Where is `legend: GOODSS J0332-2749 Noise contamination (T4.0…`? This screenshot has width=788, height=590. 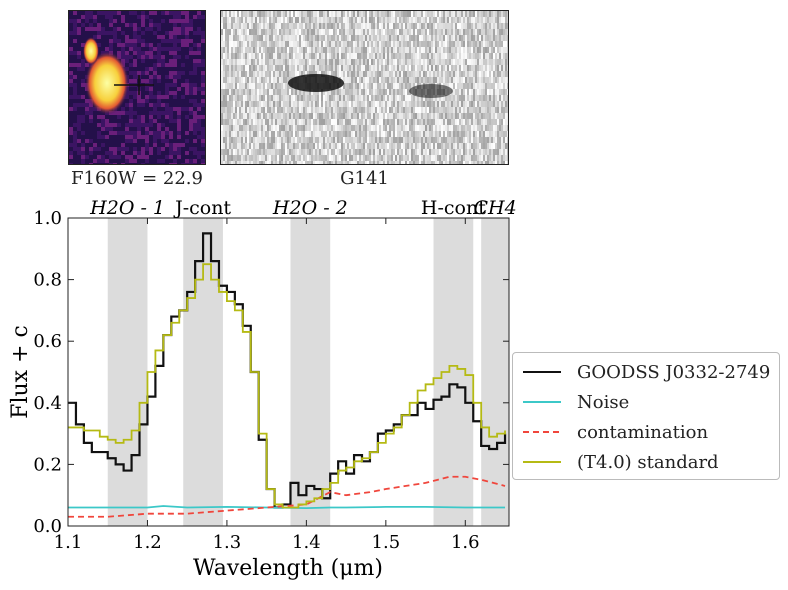
legend: GOODSS J0332-2749 Noise contamination (T4.0… is located at coordinates (646, 416).